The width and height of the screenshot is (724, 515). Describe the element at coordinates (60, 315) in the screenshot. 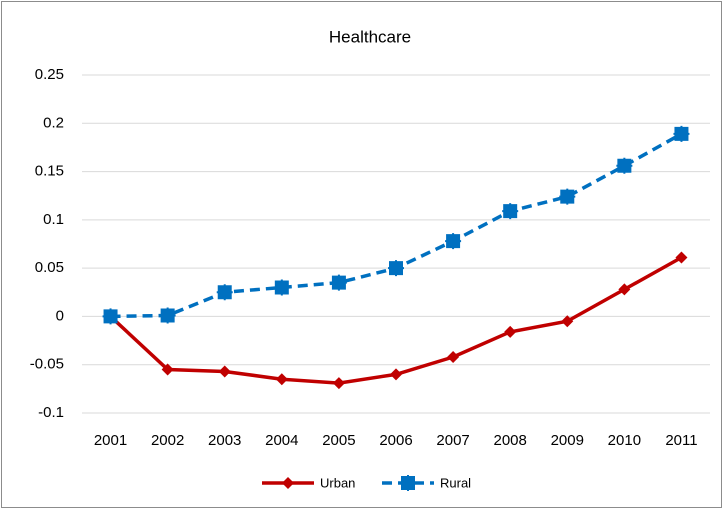

I see `y-tick-label: 0` at that location.